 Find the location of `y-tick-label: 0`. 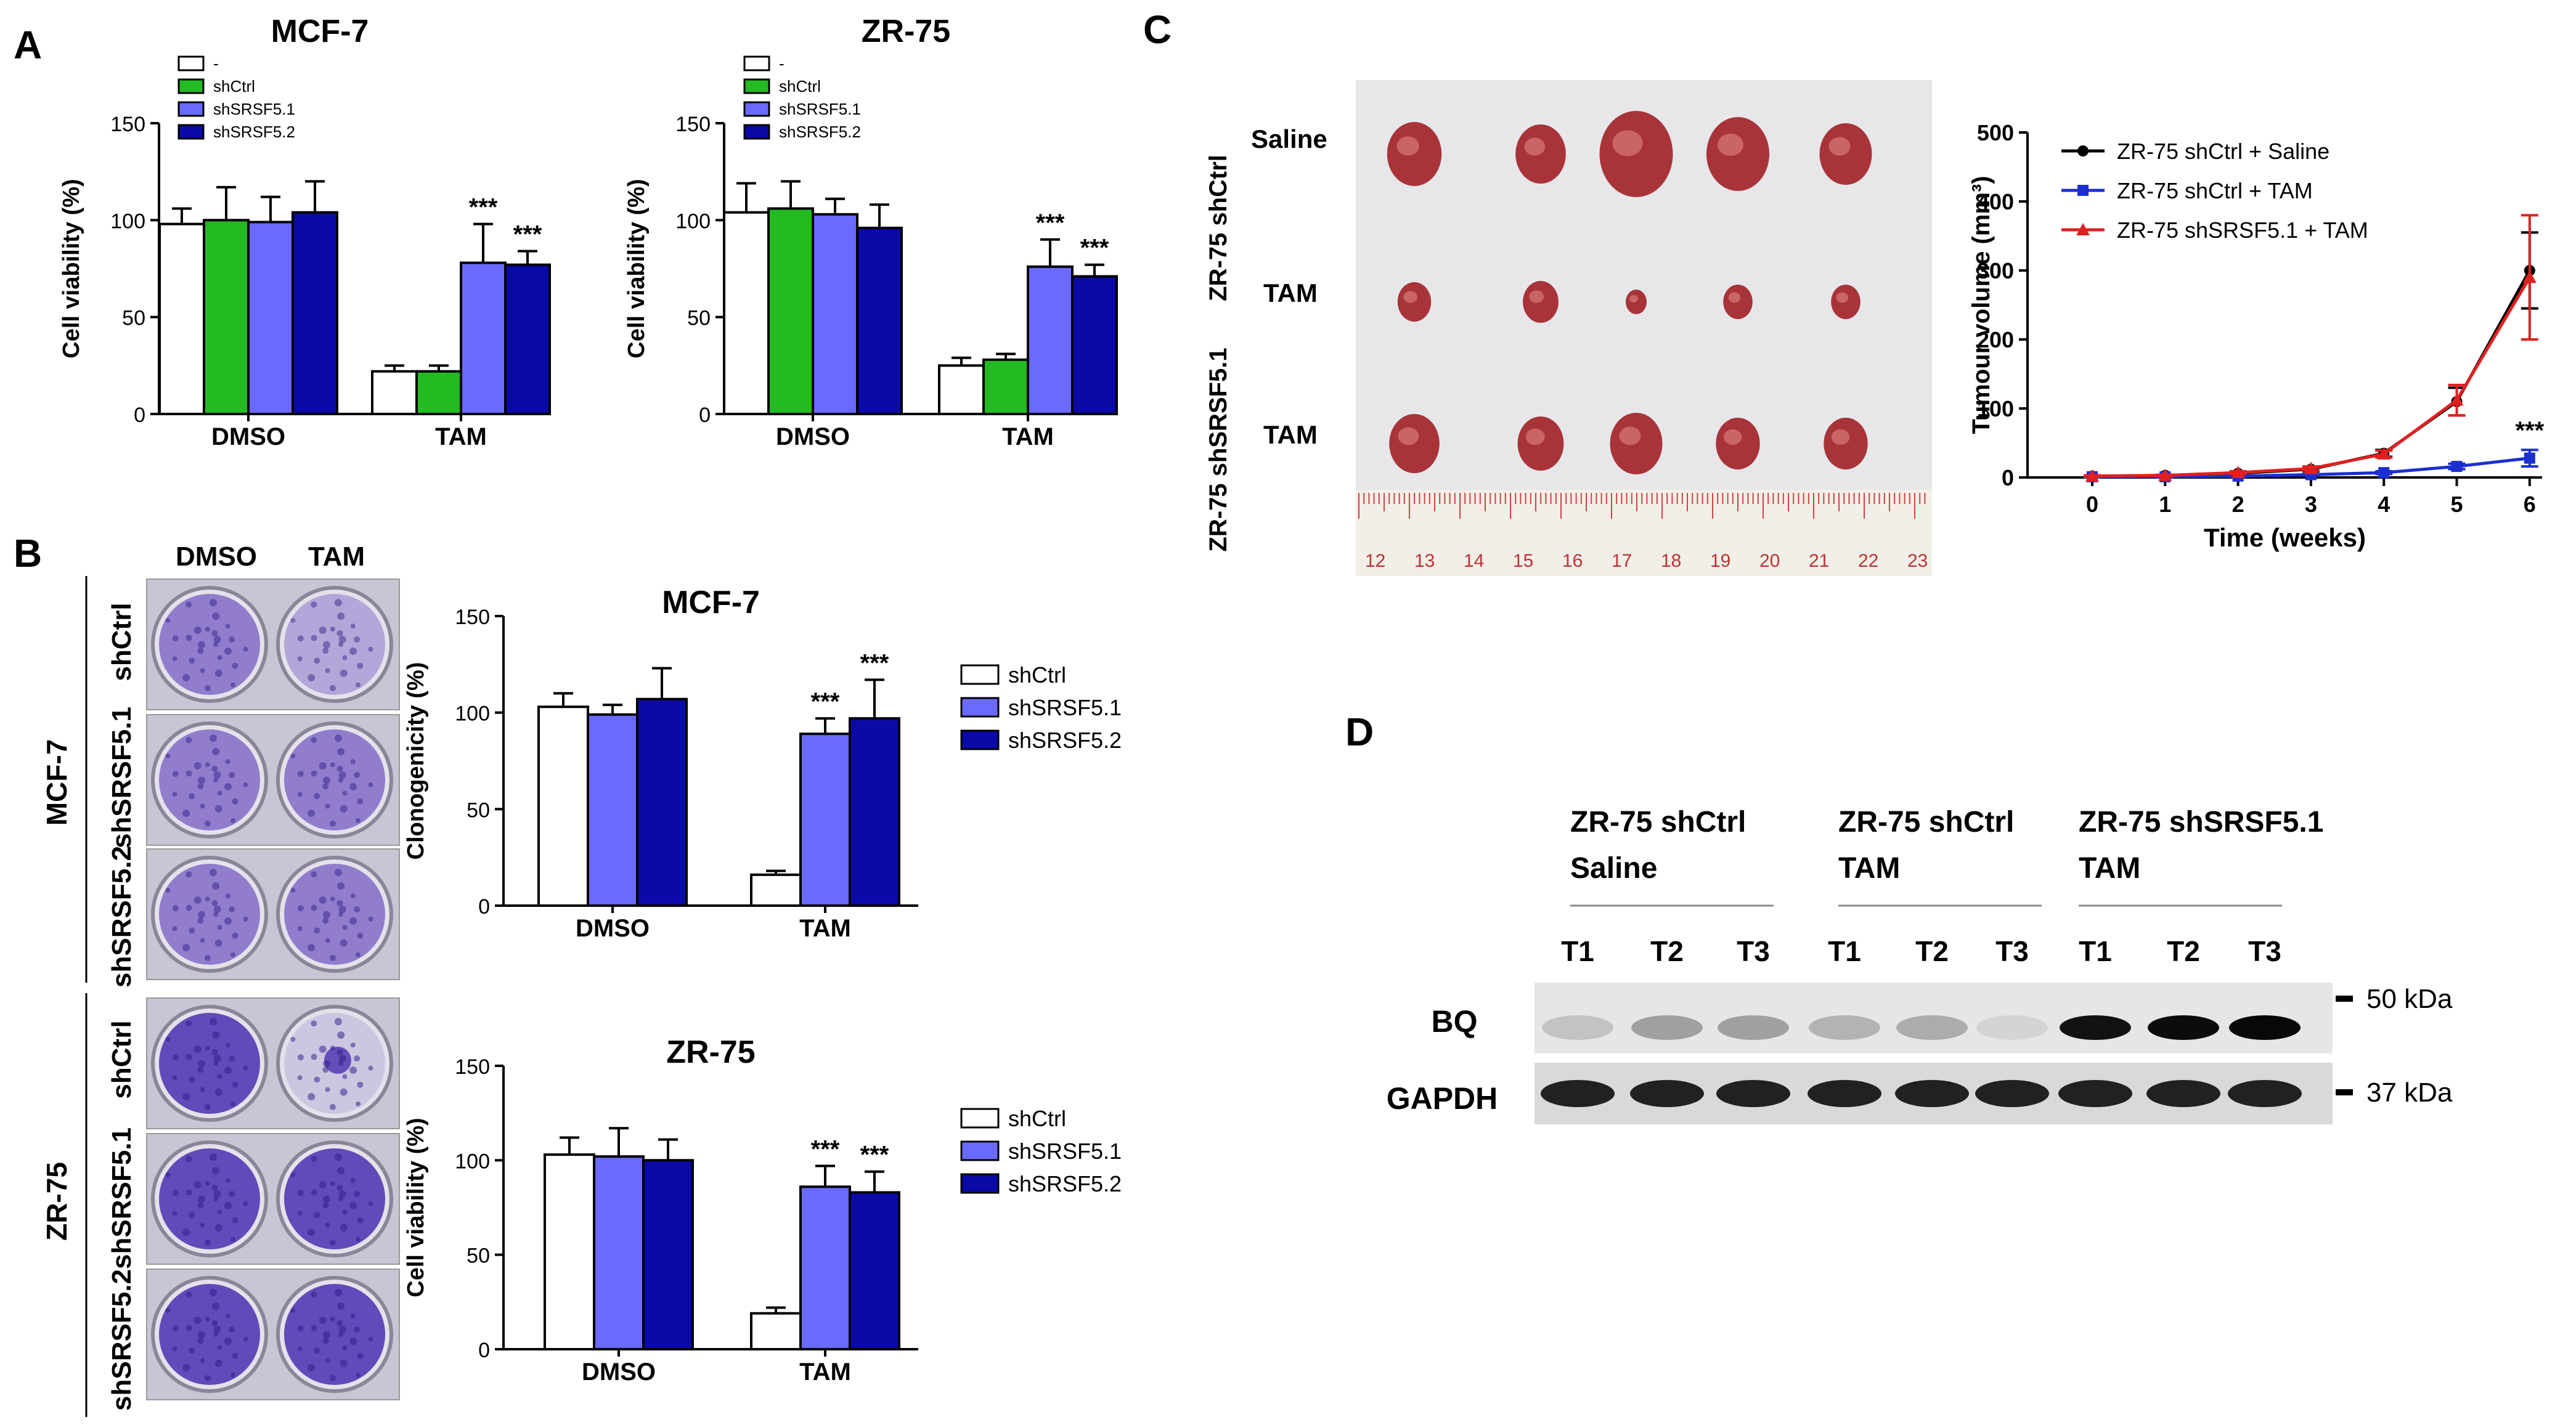

y-tick-label: 0 is located at coordinates (2008, 478).